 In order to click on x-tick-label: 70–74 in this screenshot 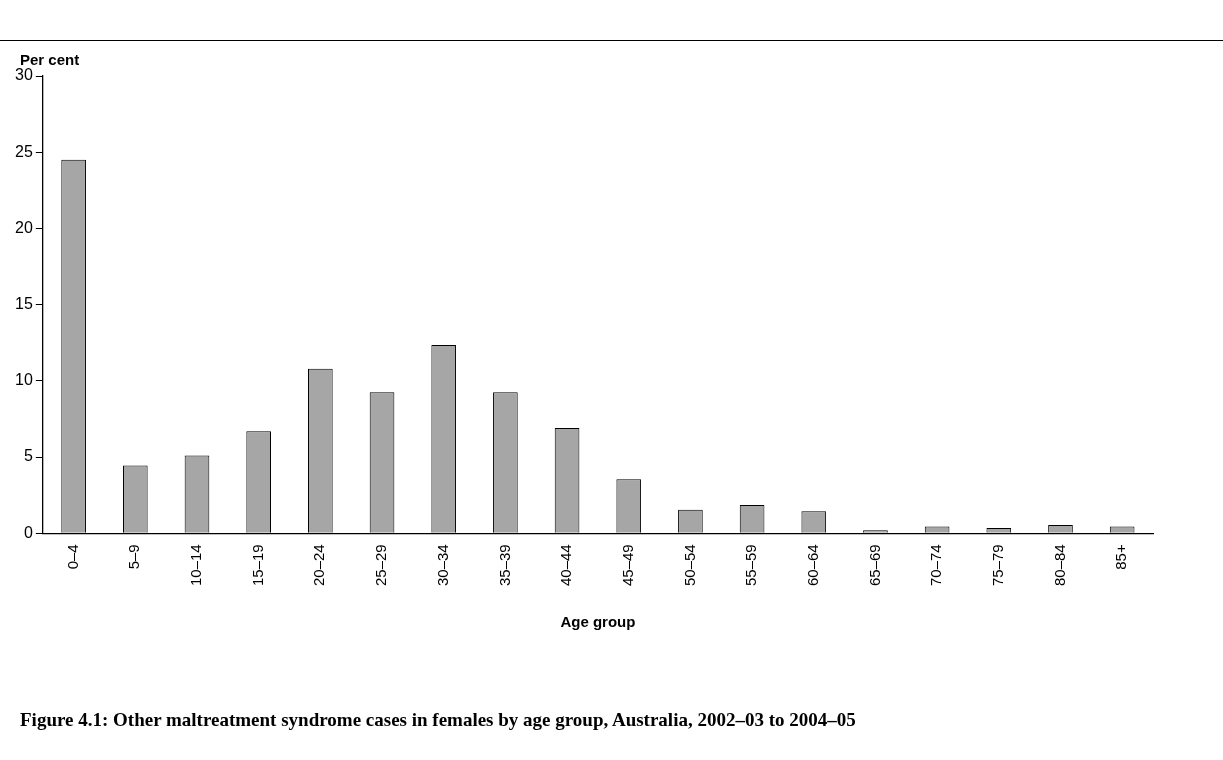, I will do `click(936, 565)`.